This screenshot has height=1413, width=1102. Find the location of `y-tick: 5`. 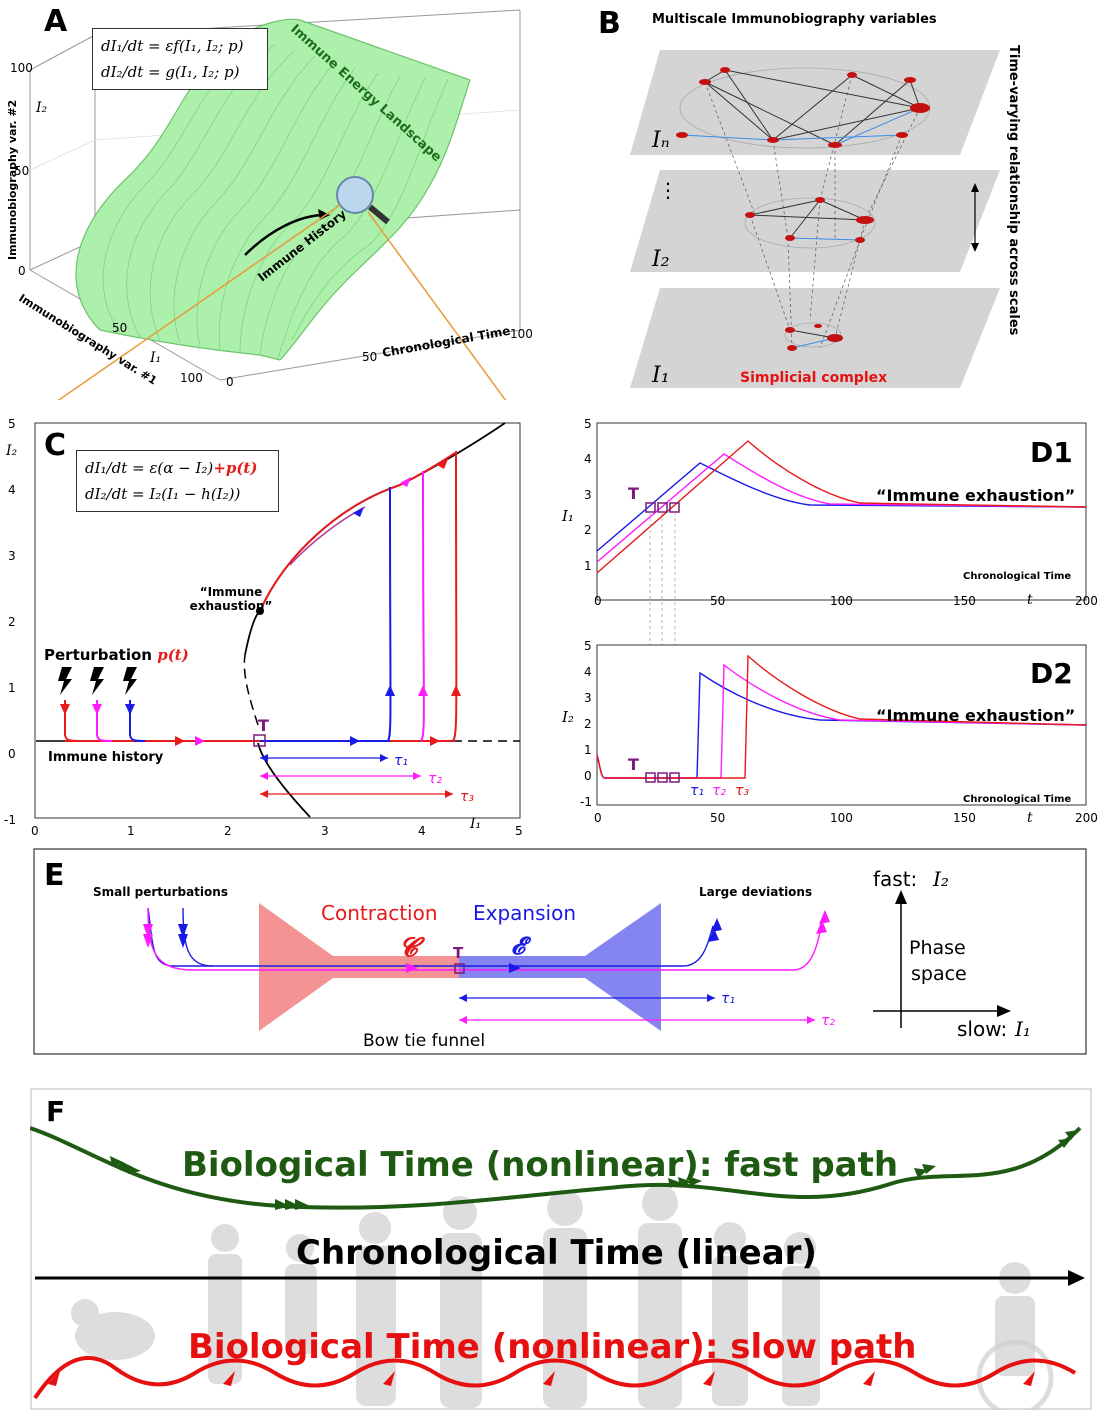

y-tick: 5 is located at coordinates (12, 424).